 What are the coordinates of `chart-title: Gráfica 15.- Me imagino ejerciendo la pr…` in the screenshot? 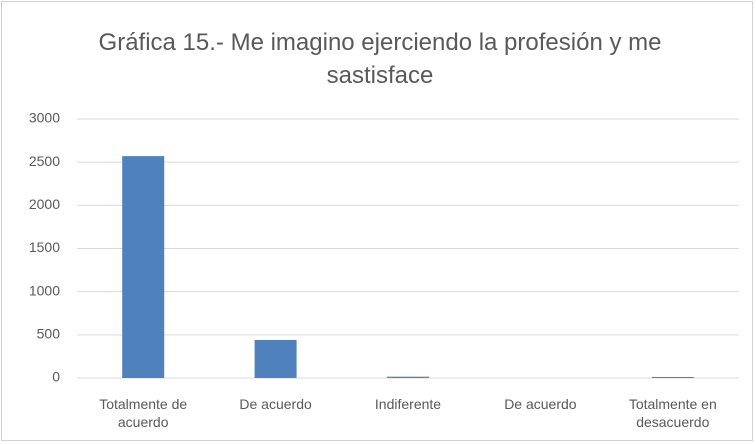 It's located at (380, 59).